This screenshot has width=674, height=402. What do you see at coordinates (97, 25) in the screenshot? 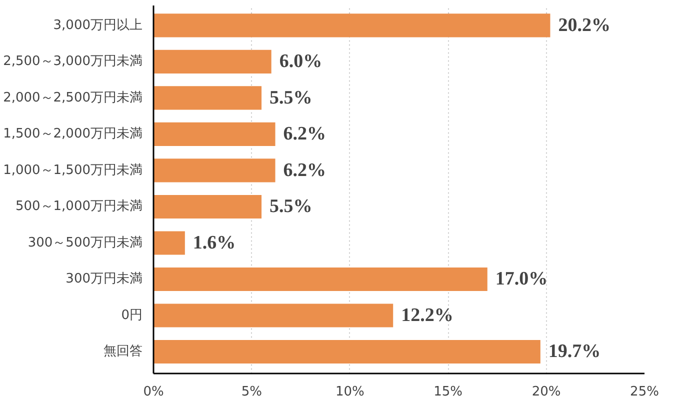
I see `y-tick-label: 3,000万円以上` at bounding box center [97, 25].